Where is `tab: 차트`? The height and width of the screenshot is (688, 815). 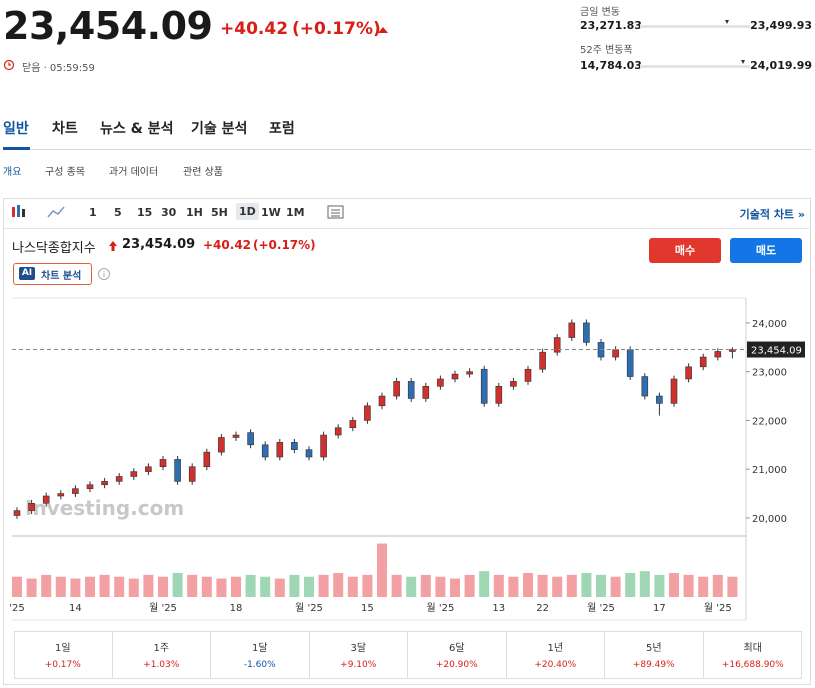
tab: 차트 is located at coordinates (65, 129).